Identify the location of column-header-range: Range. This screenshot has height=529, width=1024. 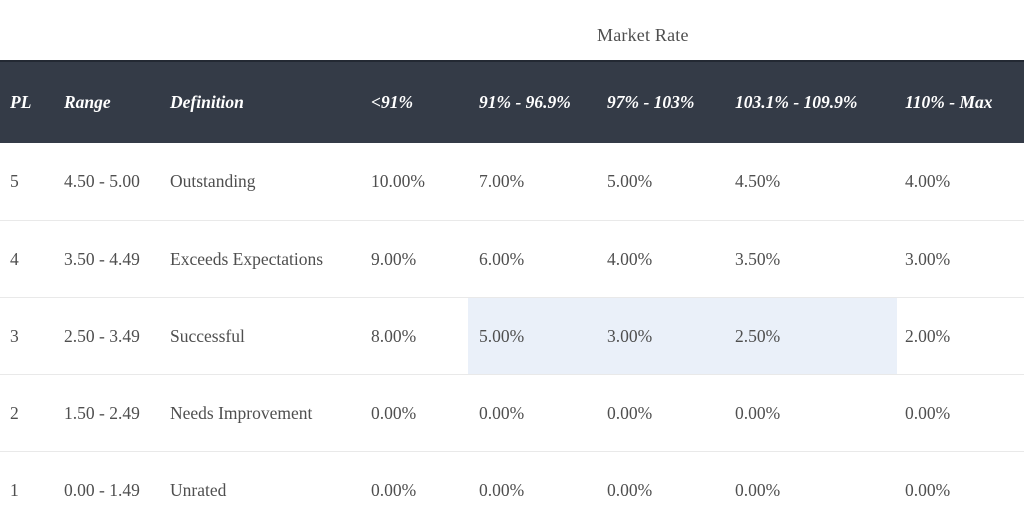
(87, 102).